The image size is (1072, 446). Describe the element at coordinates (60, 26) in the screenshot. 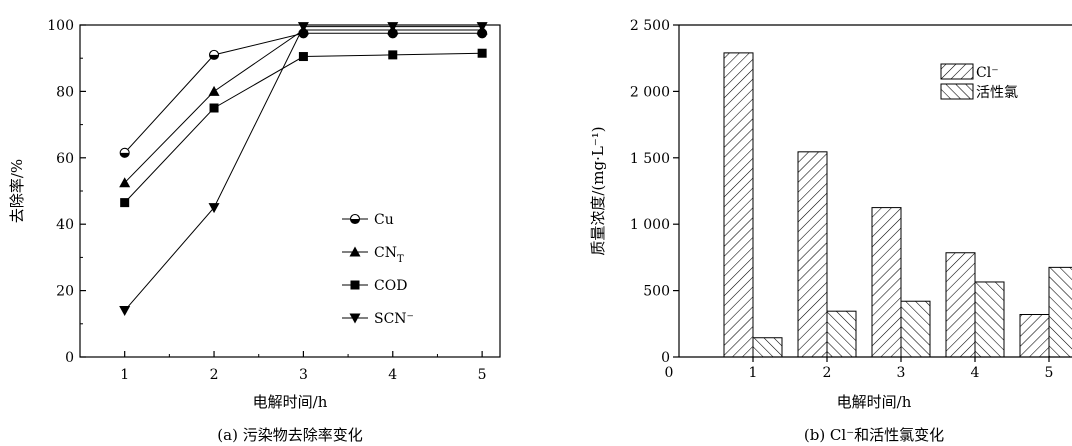

I see `y-tick-label: 100` at that location.